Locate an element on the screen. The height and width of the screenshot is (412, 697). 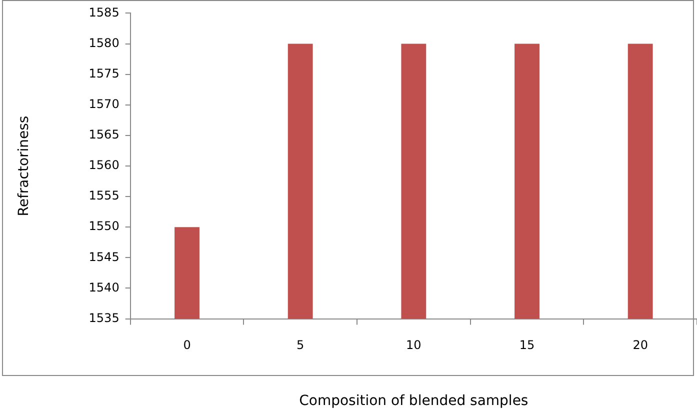
y-tick-label: 1585 is located at coordinates (104, 12).